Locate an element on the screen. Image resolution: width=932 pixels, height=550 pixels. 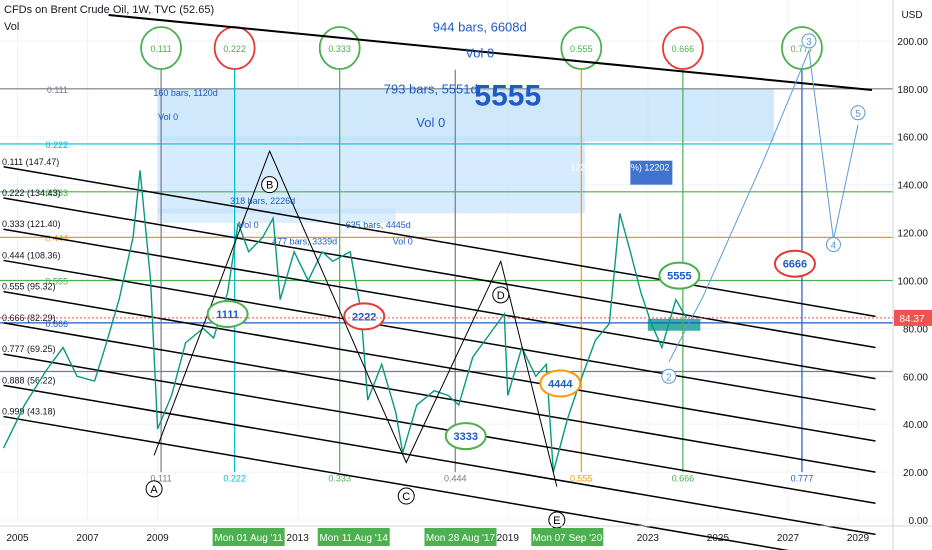
symbol-title: CFDs on Brent Crude Oil, 1W, TVC is located at coordinates (90, 10).